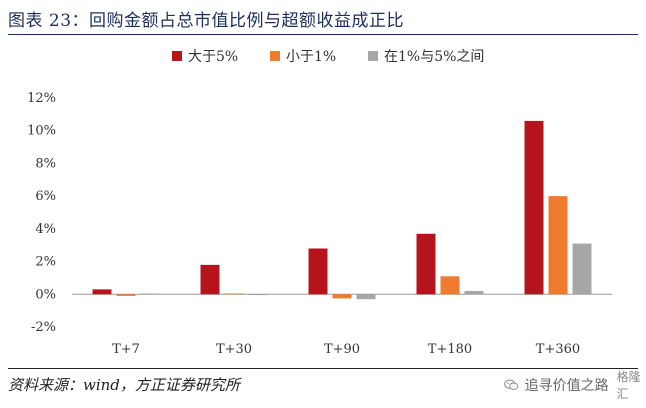 This screenshot has width=646, height=408. I want to click on y-tick-label: 6%, so click(45, 196).